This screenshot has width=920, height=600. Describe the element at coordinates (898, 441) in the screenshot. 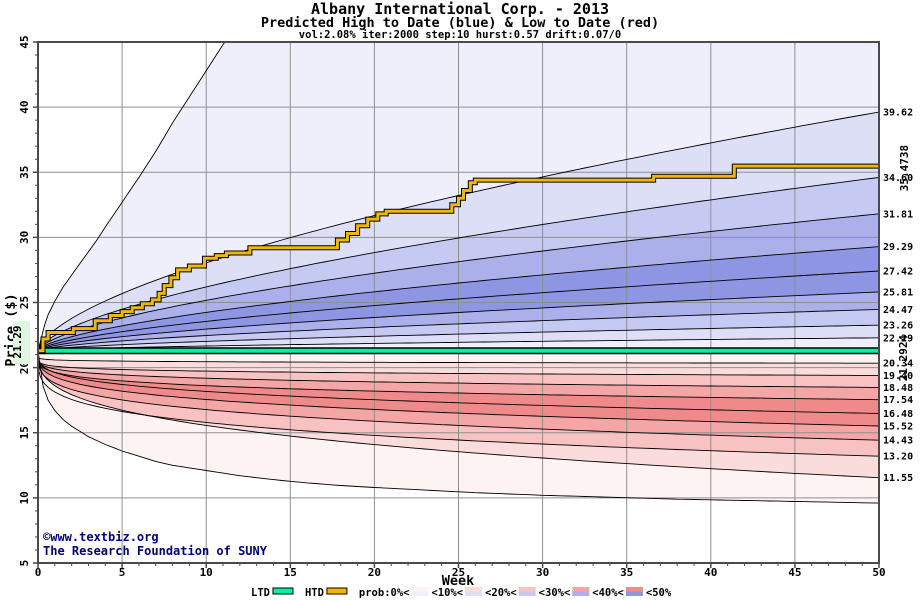

I see `quantile-label-14.43: 14.43` at that location.